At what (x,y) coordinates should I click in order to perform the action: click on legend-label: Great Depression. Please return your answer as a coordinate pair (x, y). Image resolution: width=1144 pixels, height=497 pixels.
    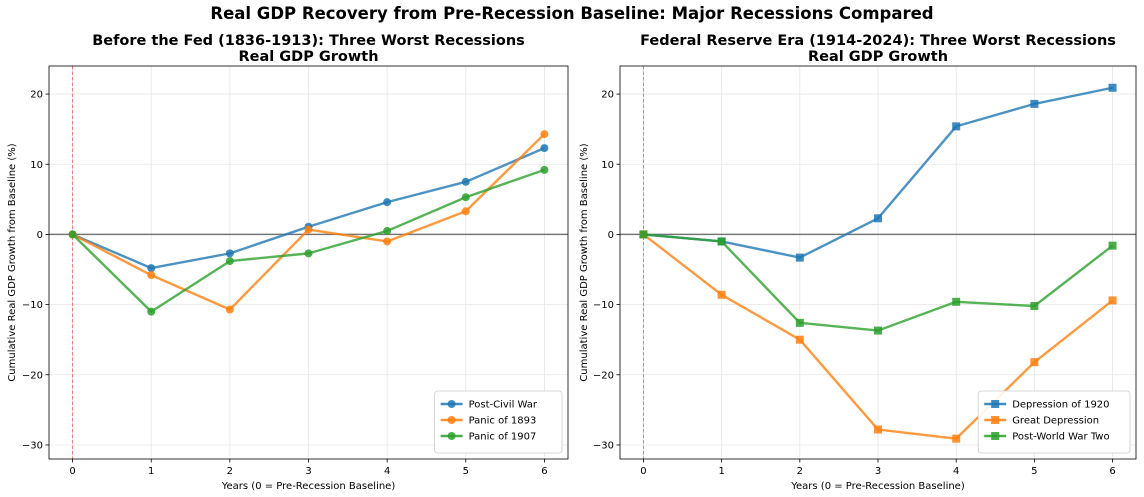
    Looking at the image, I should click on (1055, 421).